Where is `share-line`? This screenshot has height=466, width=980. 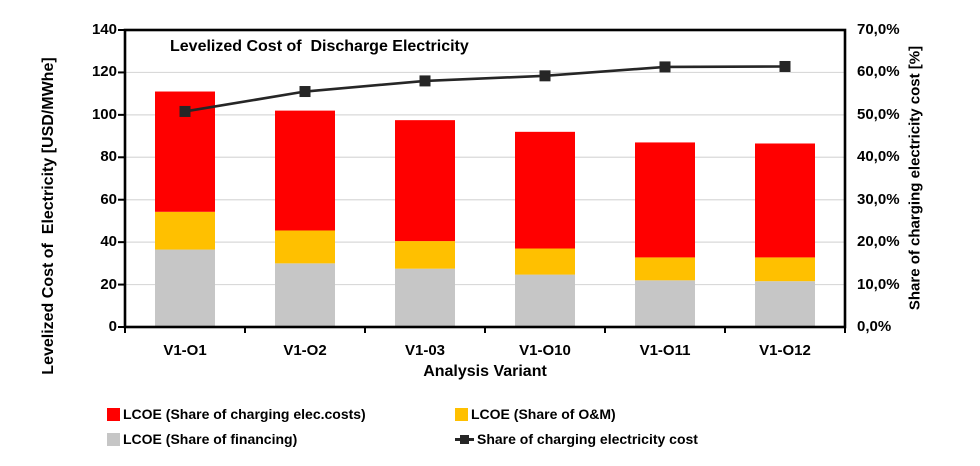 share-line is located at coordinates (485, 89).